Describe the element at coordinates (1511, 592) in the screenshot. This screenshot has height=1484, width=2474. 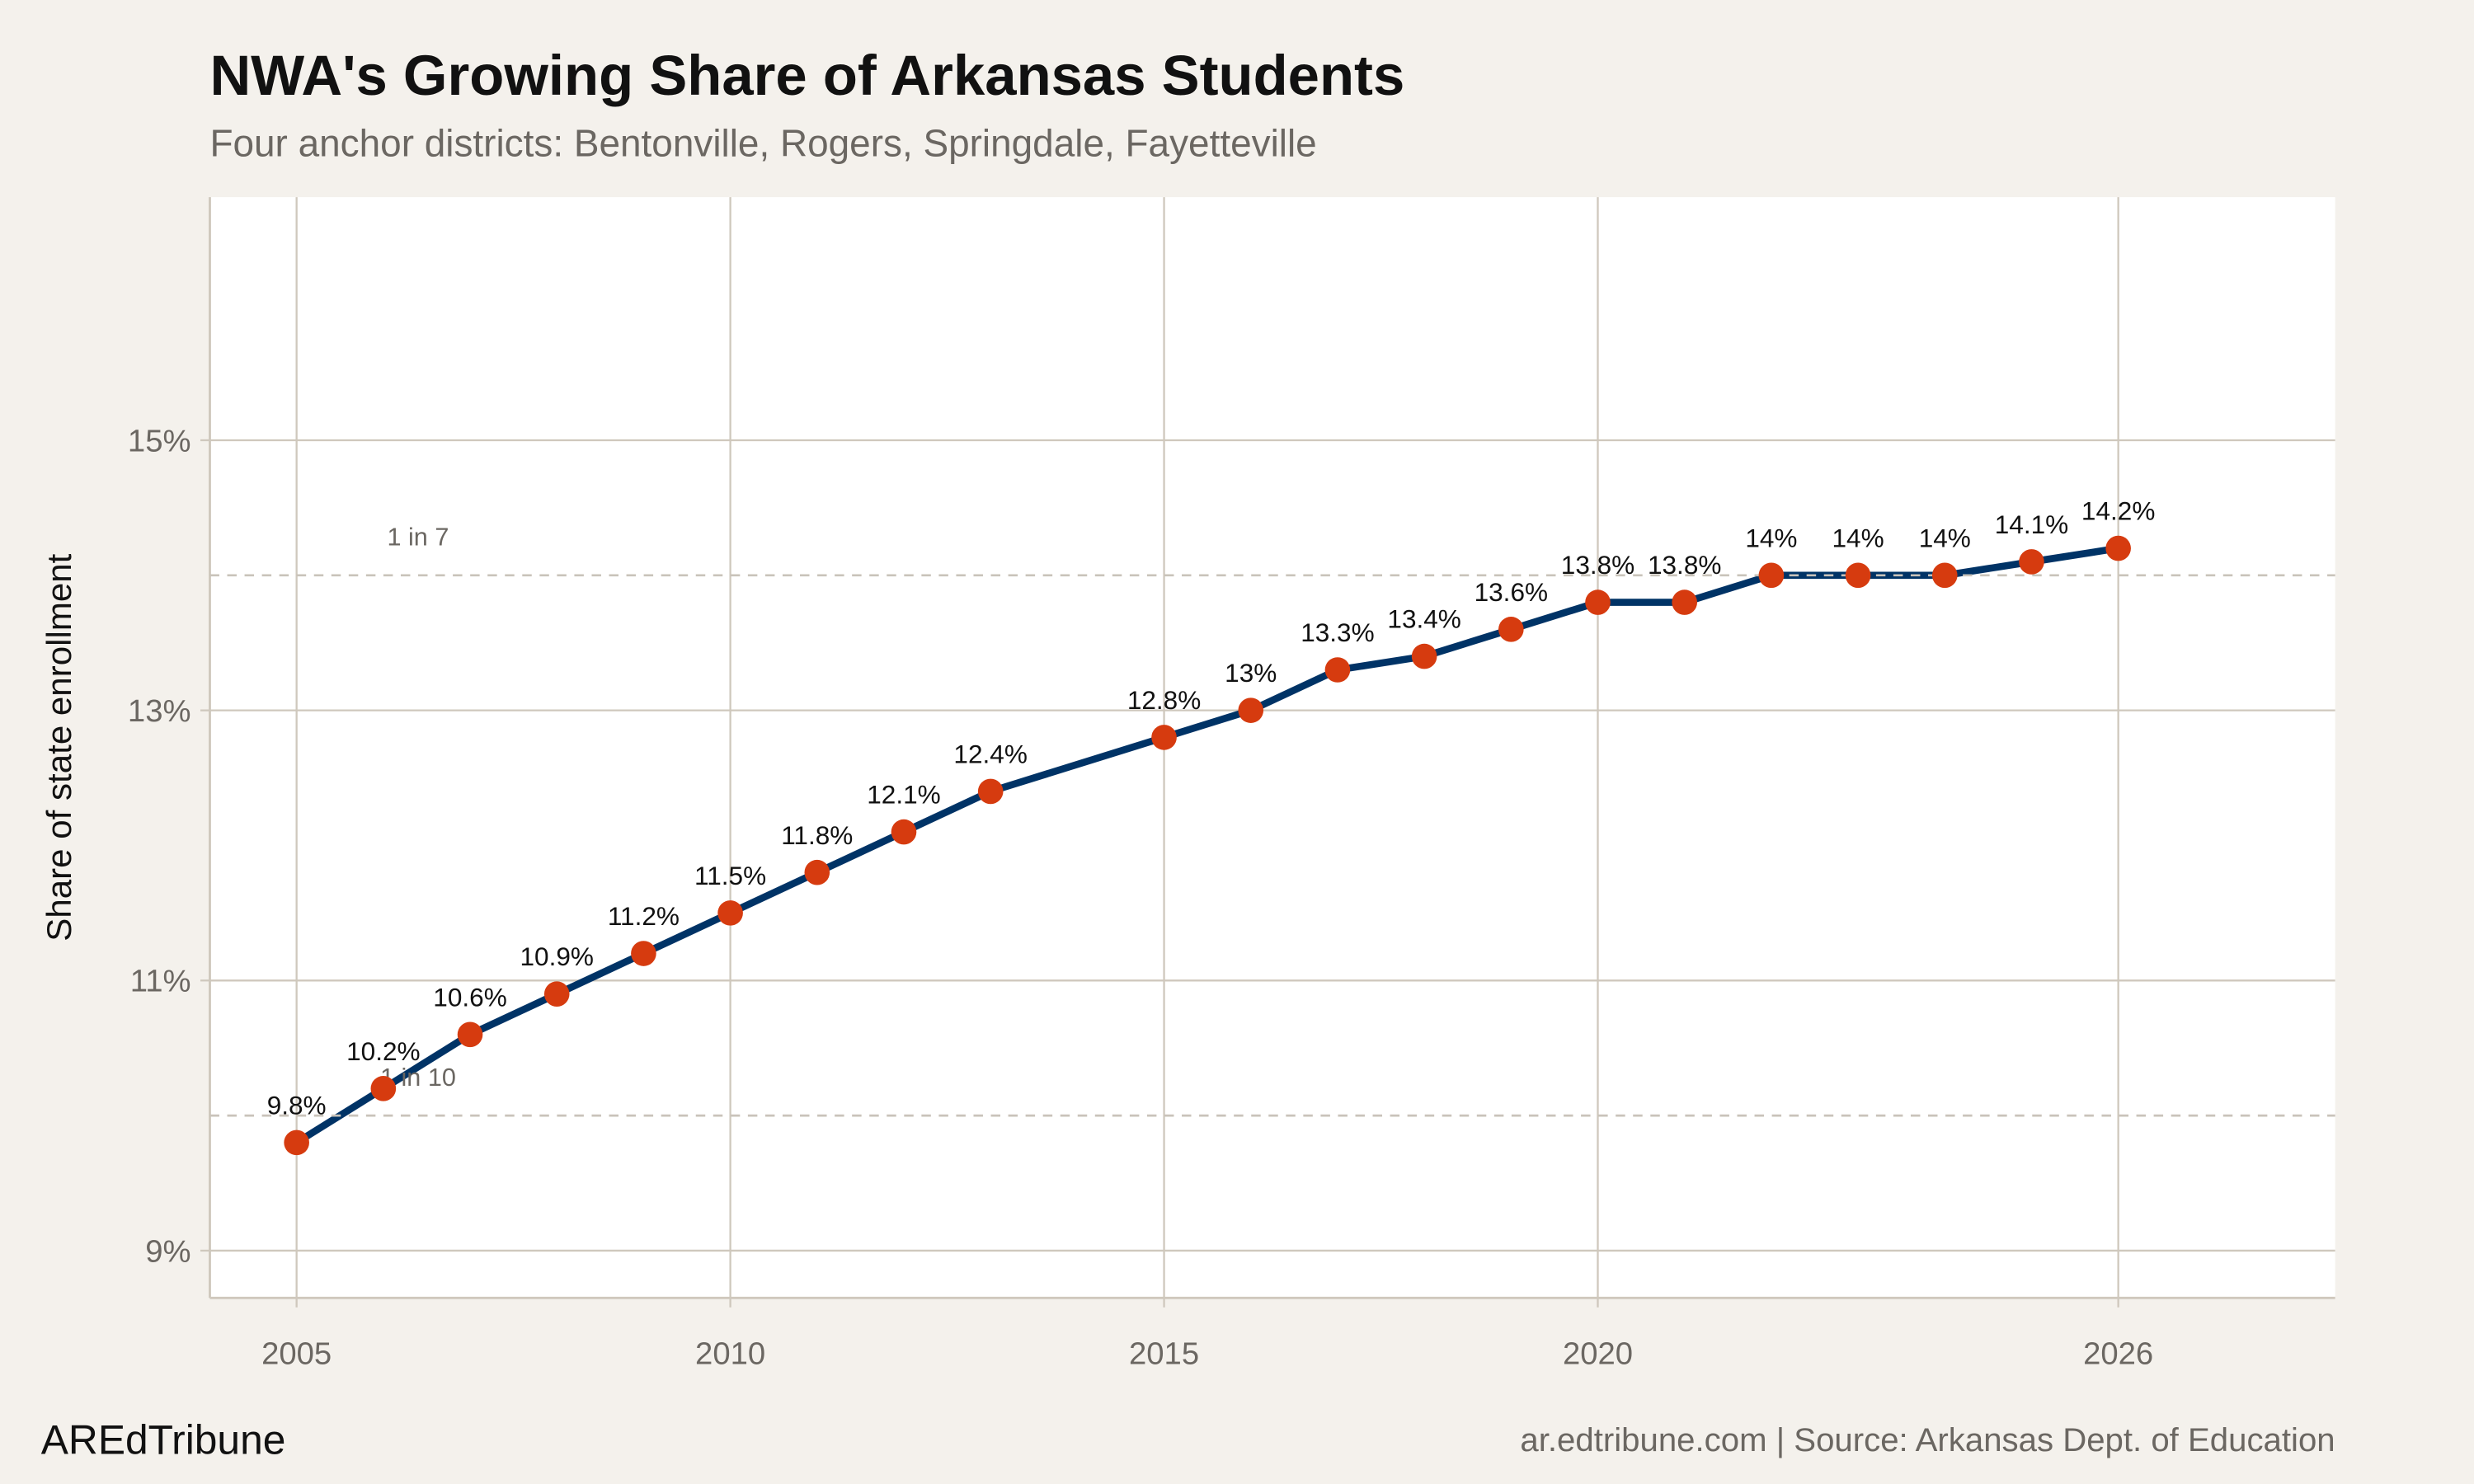
I see `data-label: 13.6%` at that location.